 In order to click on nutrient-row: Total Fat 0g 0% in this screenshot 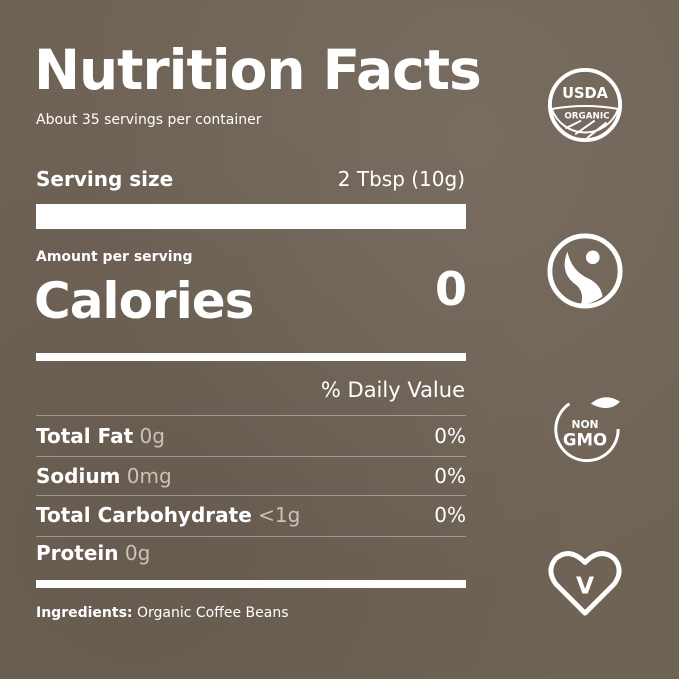, I will do `click(251, 436)`.